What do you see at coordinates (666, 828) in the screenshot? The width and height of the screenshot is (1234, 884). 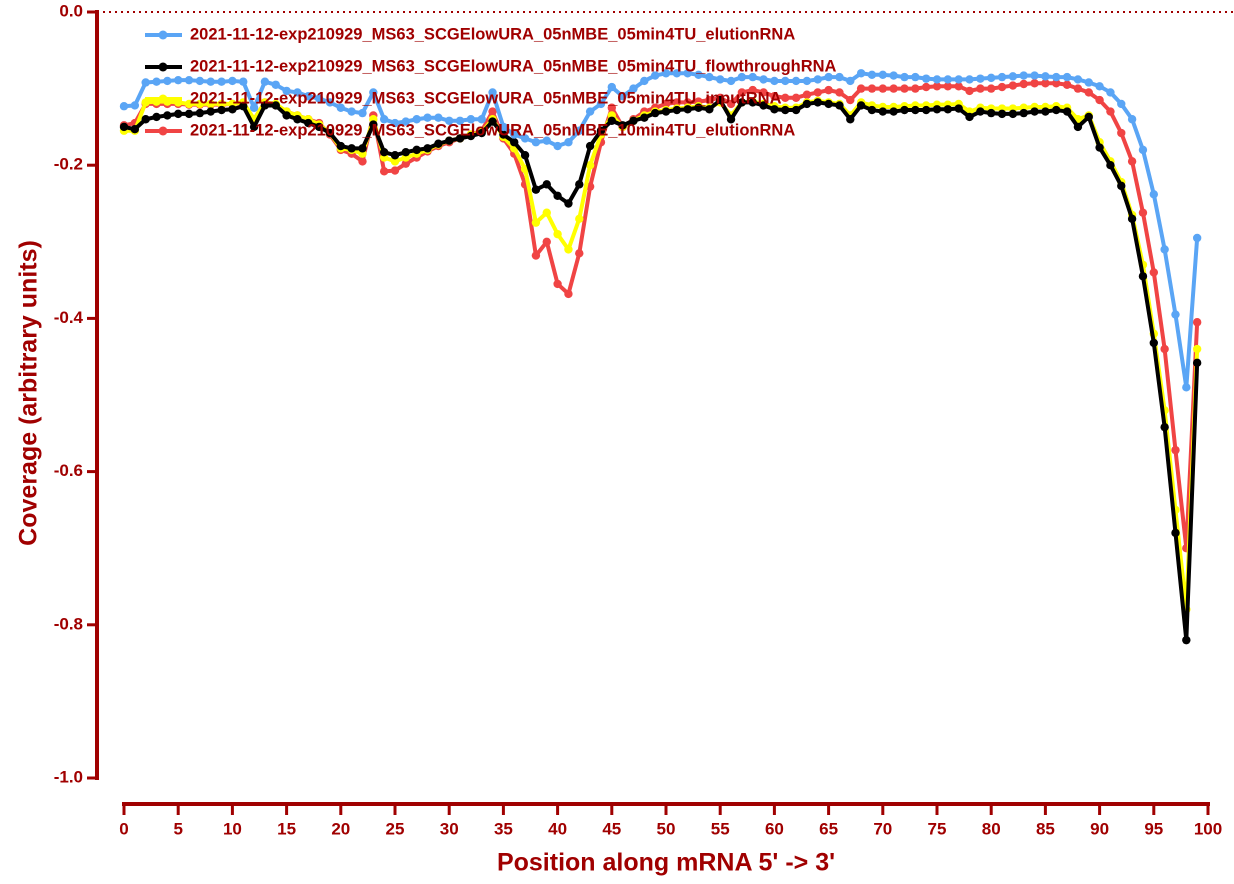 I see `x-tick-label: 50` at bounding box center [666, 828].